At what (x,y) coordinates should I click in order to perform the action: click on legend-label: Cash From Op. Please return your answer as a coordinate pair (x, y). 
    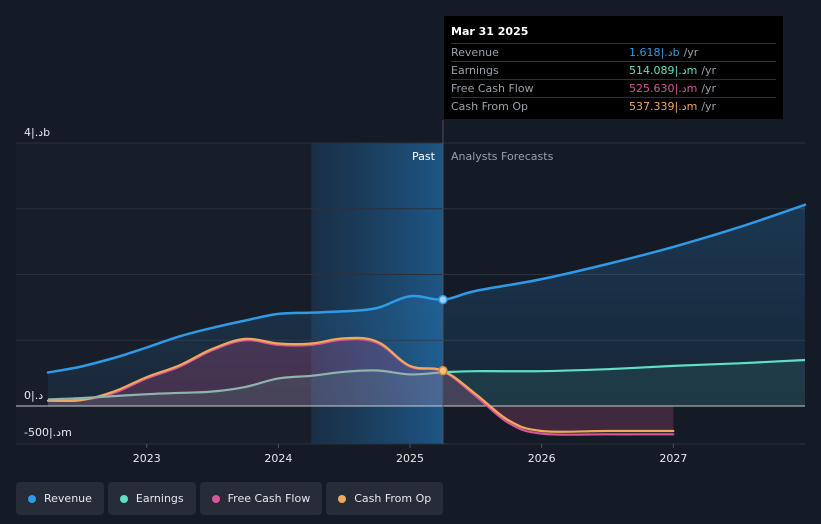
    Looking at the image, I should click on (393, 498).